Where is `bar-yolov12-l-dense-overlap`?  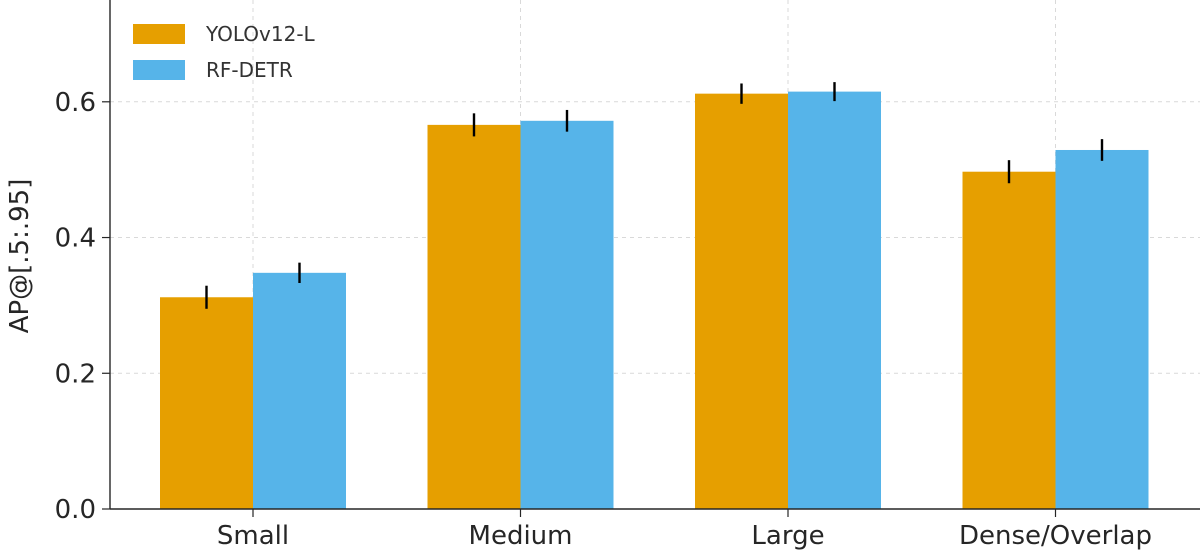 bar-yolov12-l-dense-overlap is located at coordinates (1009, 340).